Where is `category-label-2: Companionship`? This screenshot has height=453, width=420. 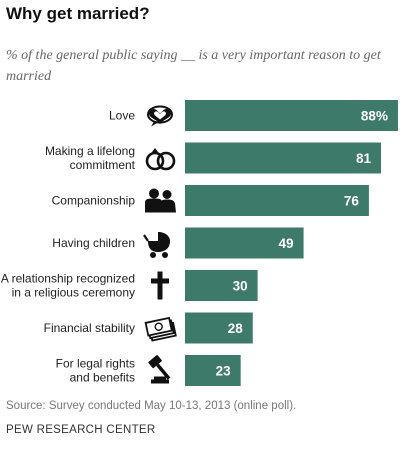 category-label-2: Companionship is located at coordinates (94, 201).